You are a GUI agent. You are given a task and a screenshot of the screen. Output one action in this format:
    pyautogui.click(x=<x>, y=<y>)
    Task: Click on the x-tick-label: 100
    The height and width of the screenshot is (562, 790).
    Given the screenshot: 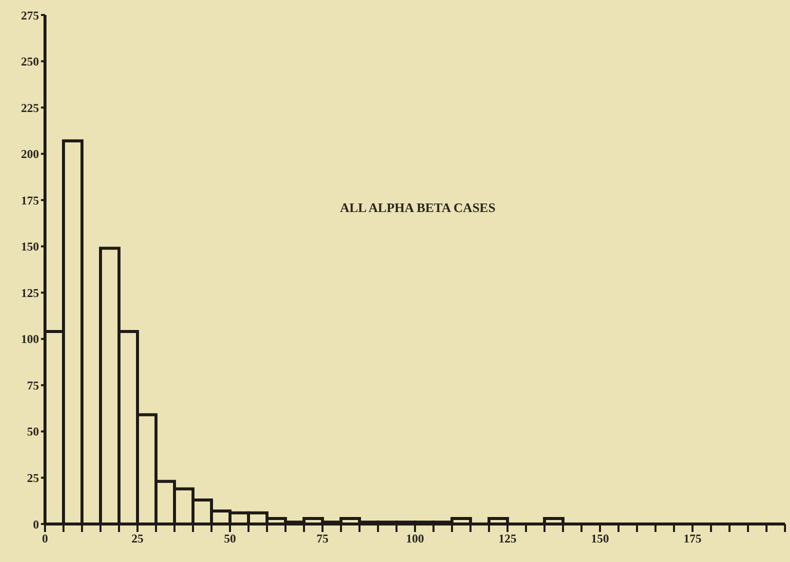 What is the action you would take?
    pyautogui.click(x=415, y=539)
    